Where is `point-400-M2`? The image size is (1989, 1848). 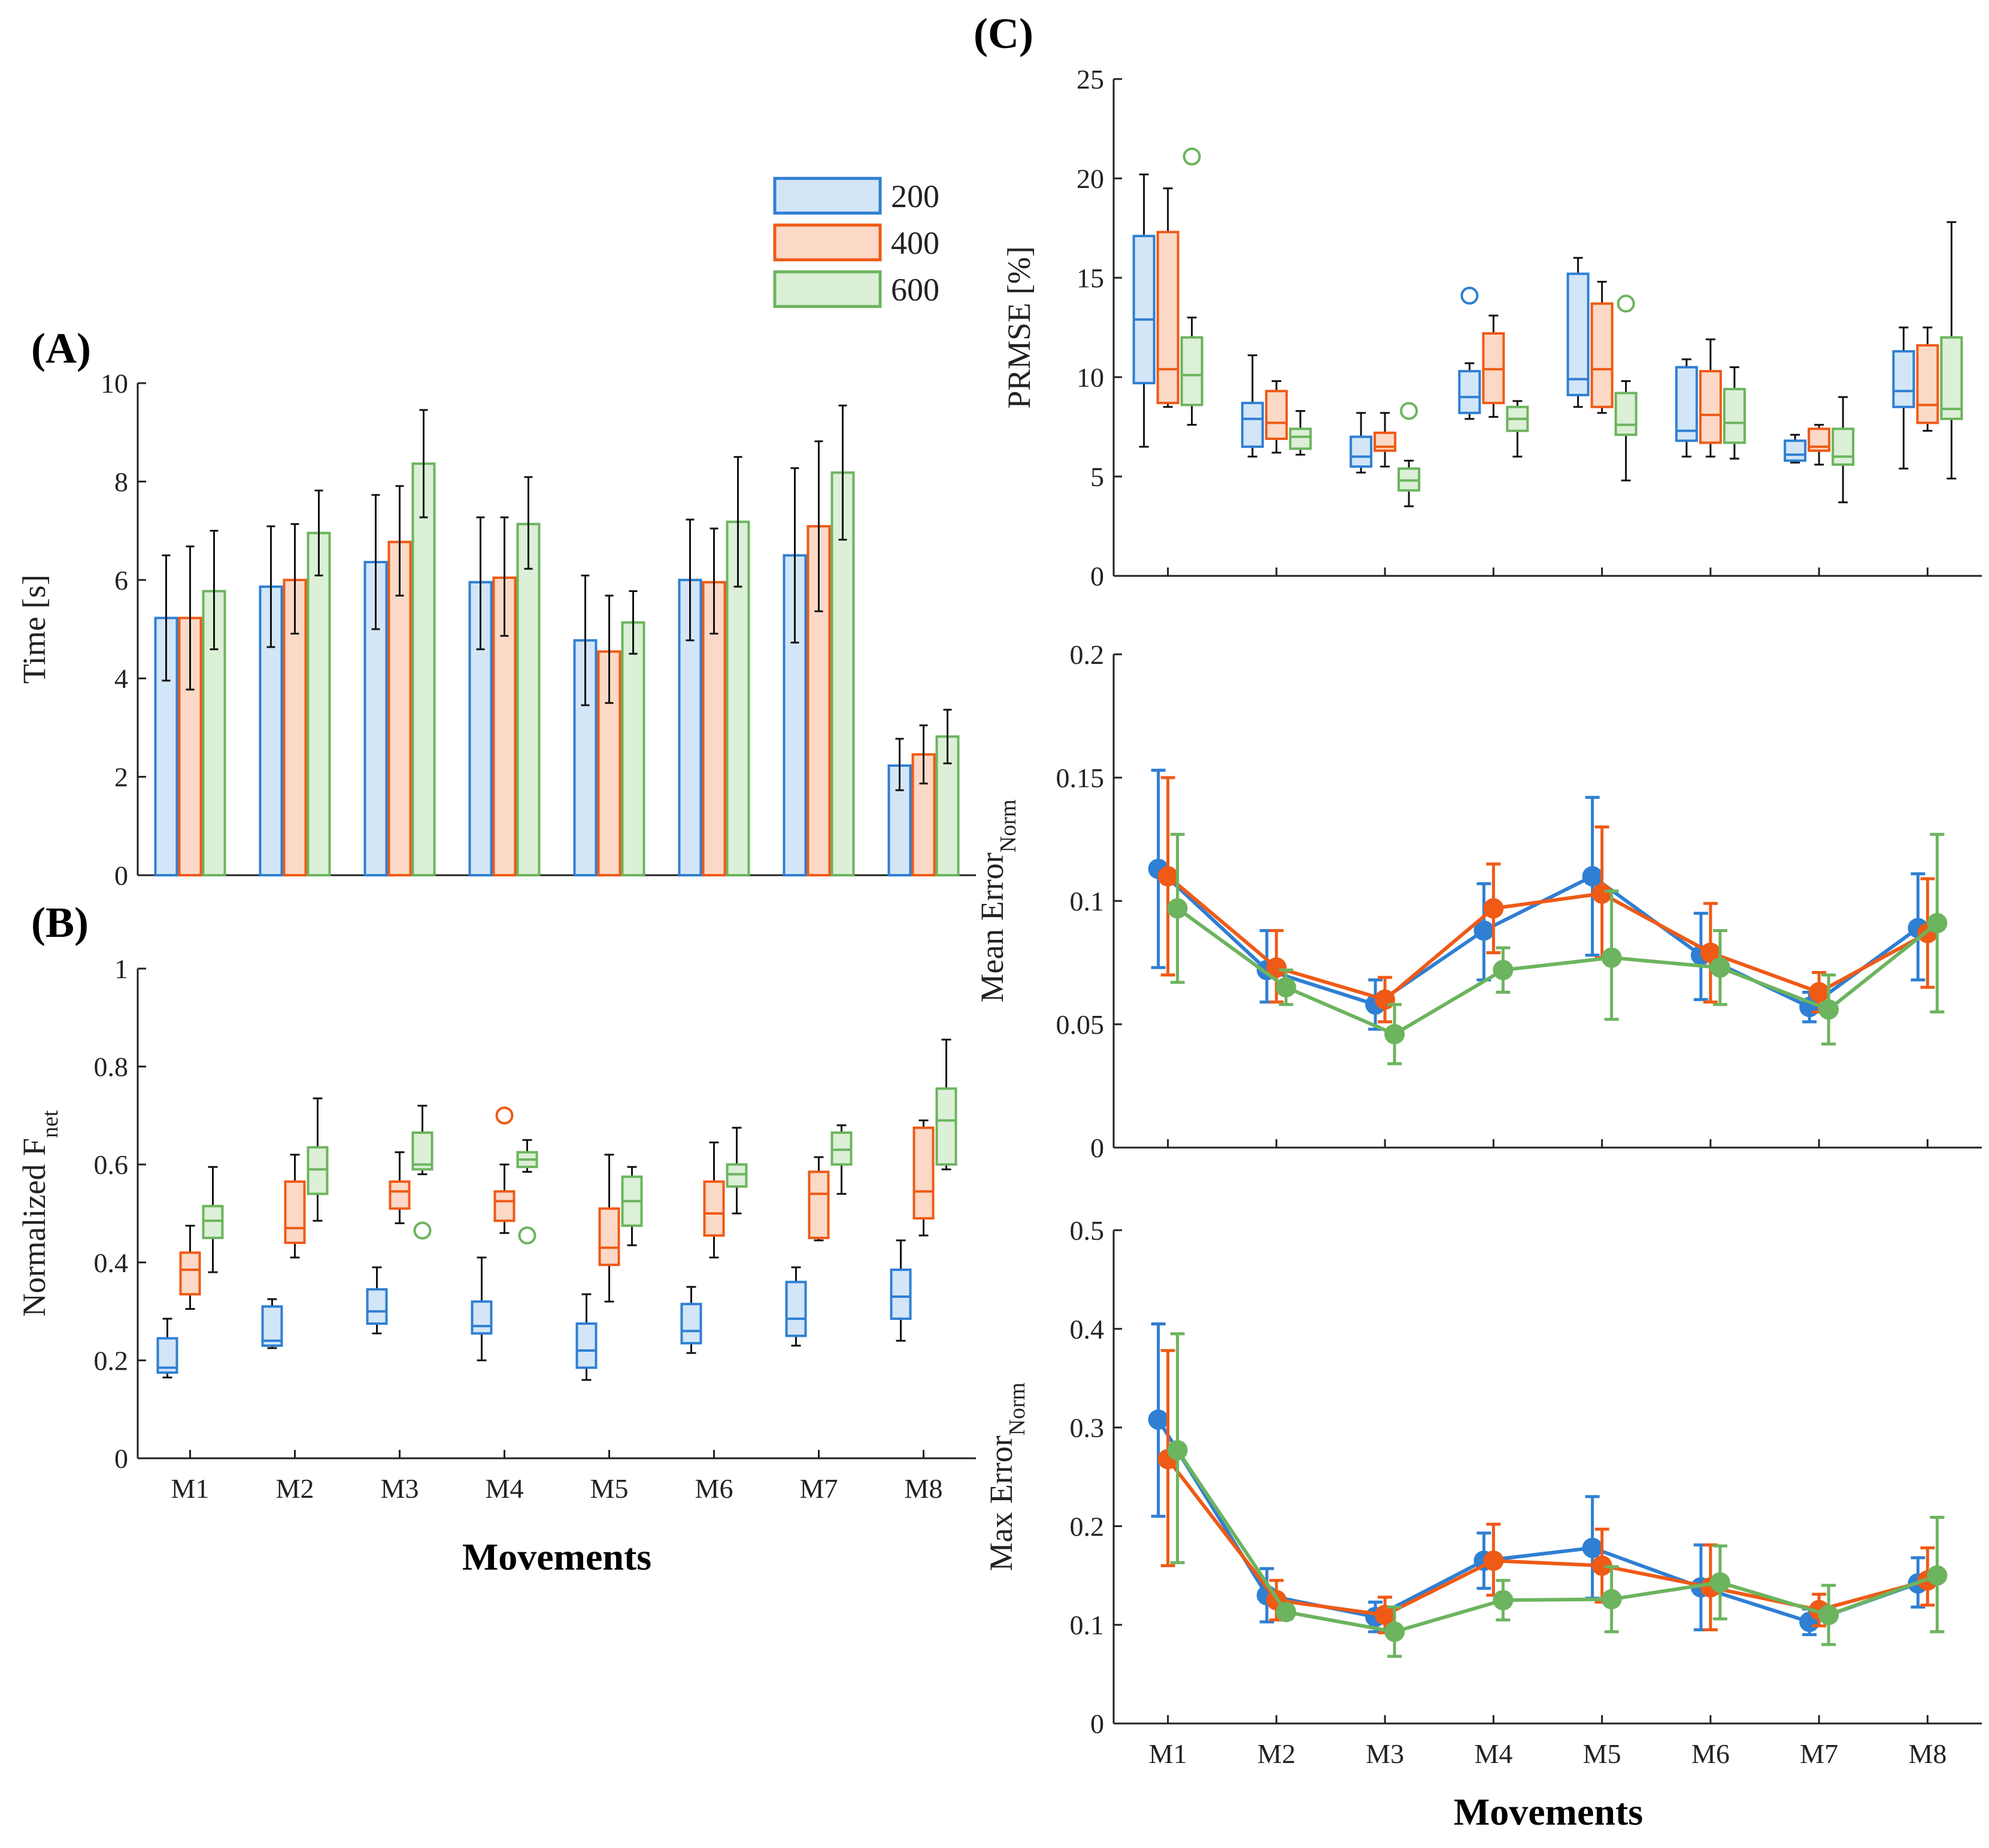
point-400-M2 is located at coordinates (1276, 967).